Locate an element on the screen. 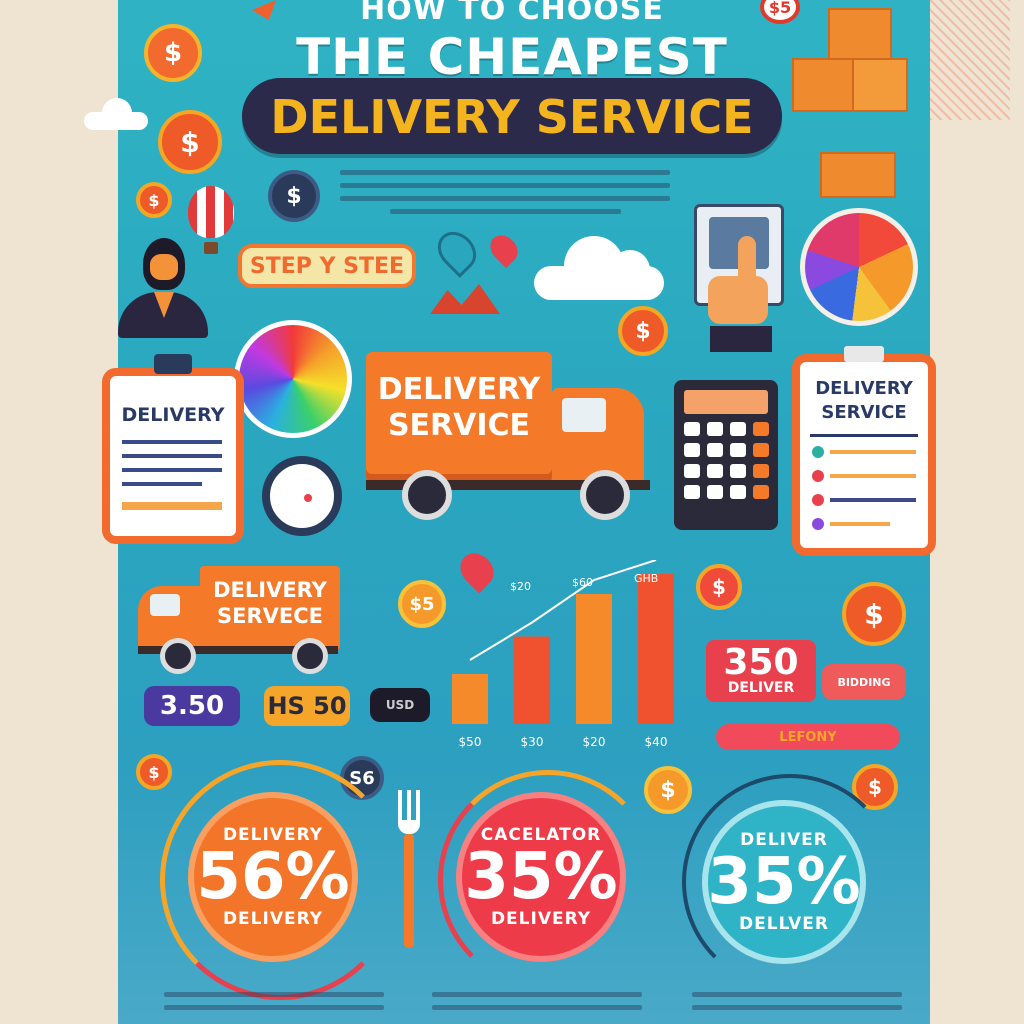 This screenshot has height=1024, width=1024. hand-pointer-icon is located at coordinates (740, 294).